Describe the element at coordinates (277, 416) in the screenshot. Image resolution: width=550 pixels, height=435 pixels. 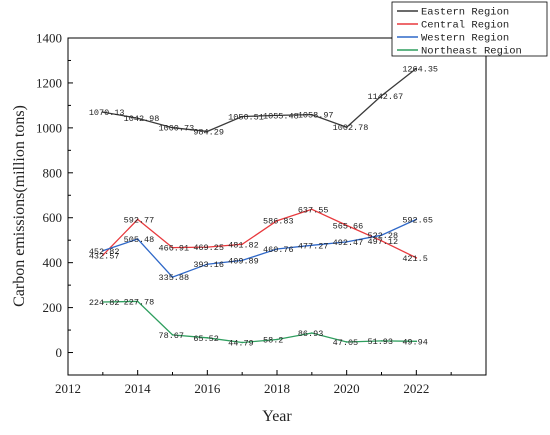
I see `x-axis-title: Year` at that location.